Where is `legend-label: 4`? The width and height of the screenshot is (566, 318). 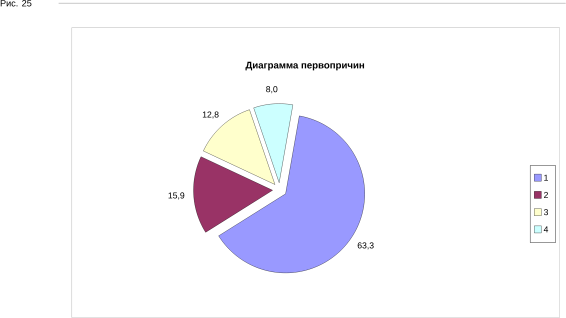 legend-label: 4 is located at coordinates (546, 229).